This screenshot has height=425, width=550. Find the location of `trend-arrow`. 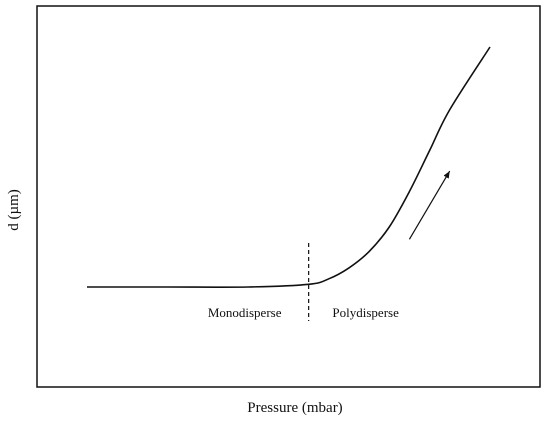

trend-arrow is located at coordinates (429, 205).